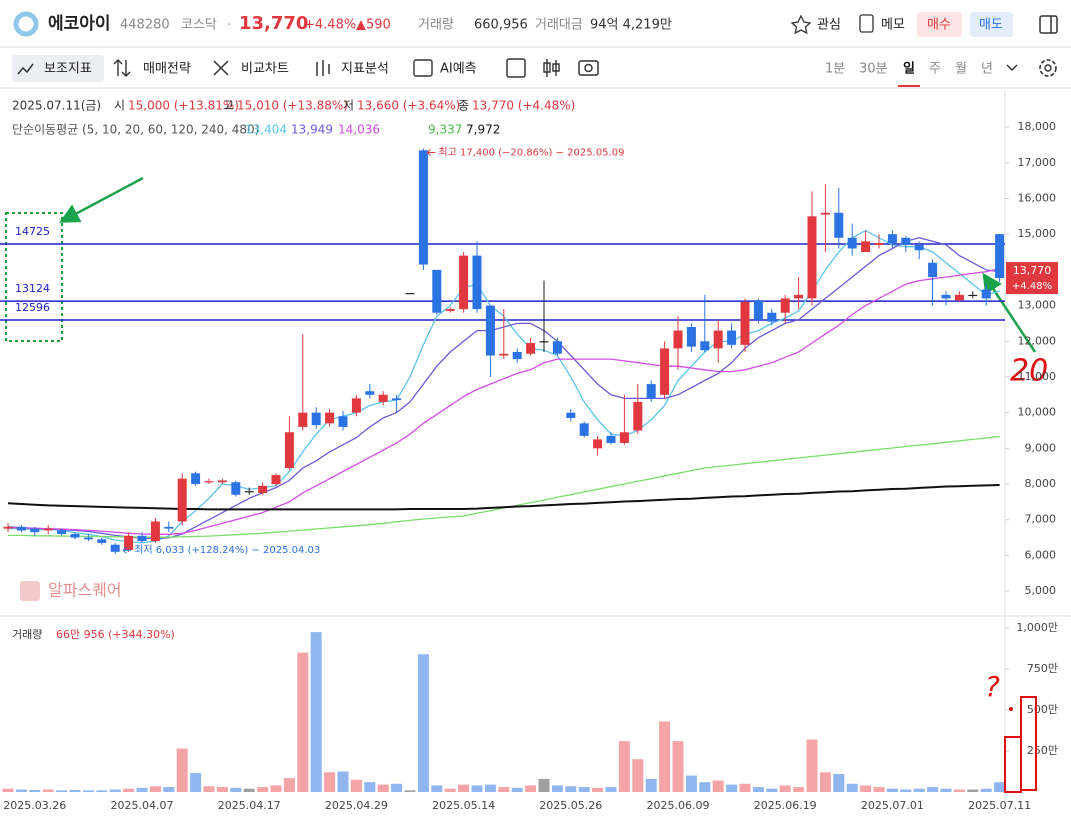 This screenshot has width=1071, height=829. I want to click on period-button: 1분, so click(835, 69).